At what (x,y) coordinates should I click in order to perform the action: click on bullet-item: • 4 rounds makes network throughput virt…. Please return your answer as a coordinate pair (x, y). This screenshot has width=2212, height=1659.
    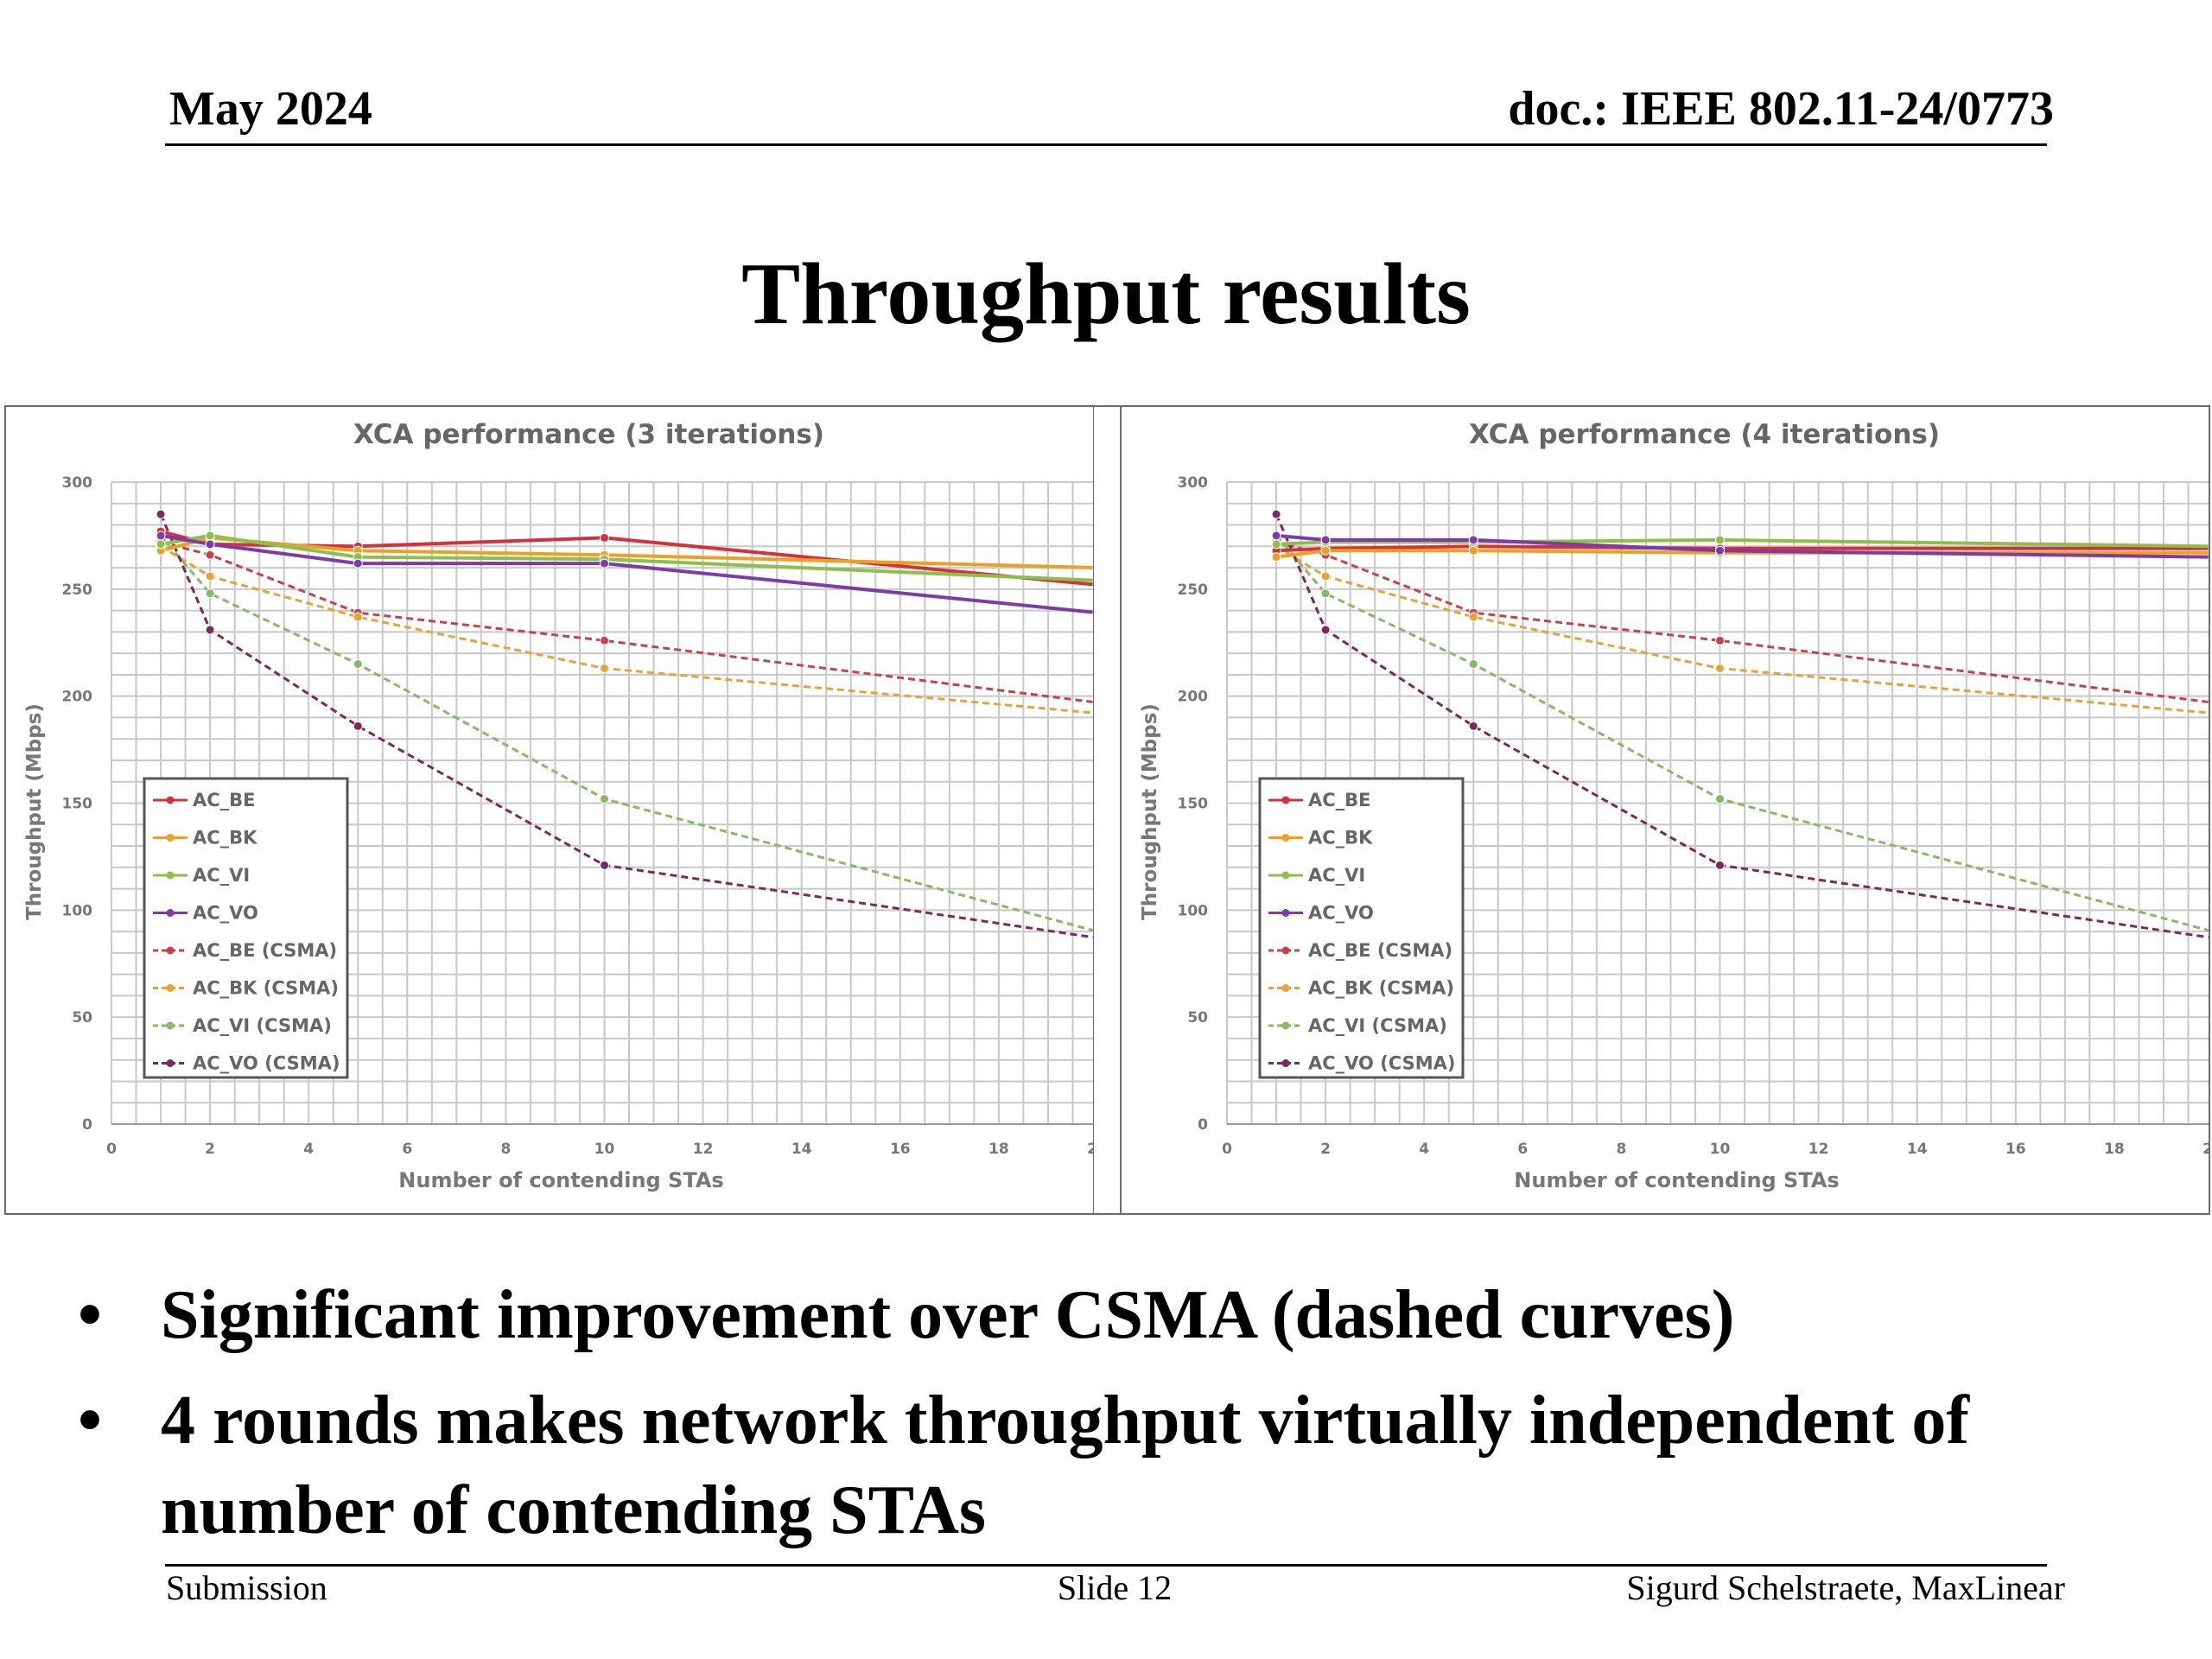
    Looking at the image, I should click on (1123, 1465).